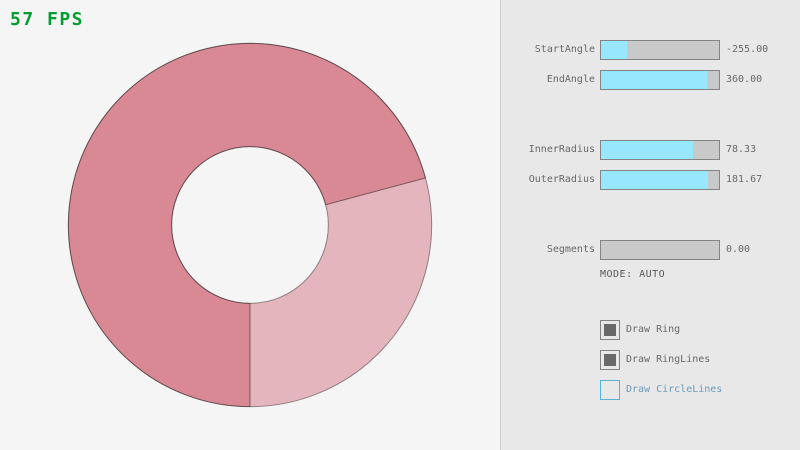 Image resolution: width=800 pixels, height=450 pixels. What do you see at coordinates (744, 79) in the screenshot?
I see `endangle-value: 360.00` at bounding box center [744, 79].